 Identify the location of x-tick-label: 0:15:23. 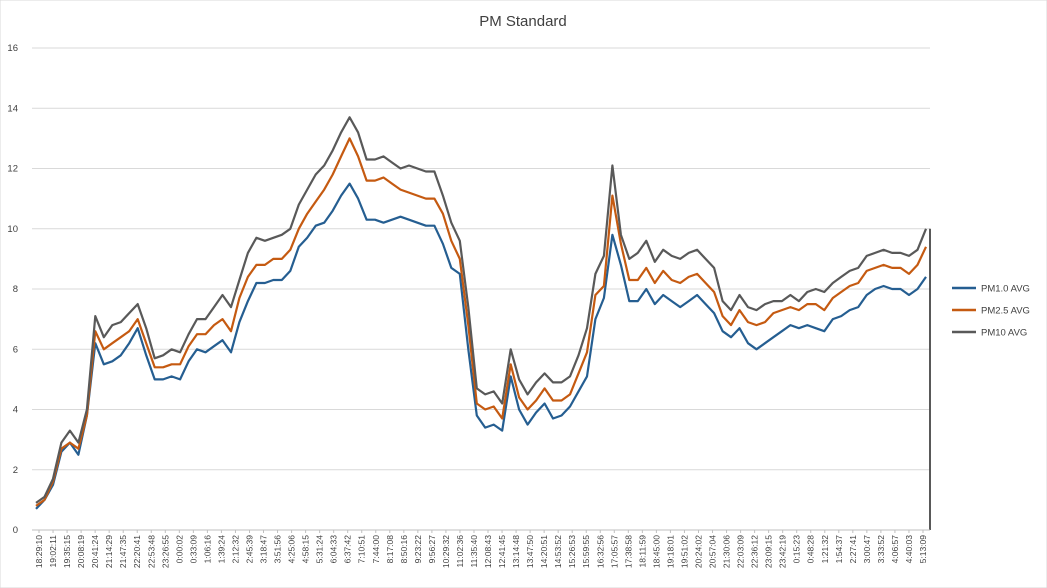
(797, 549).